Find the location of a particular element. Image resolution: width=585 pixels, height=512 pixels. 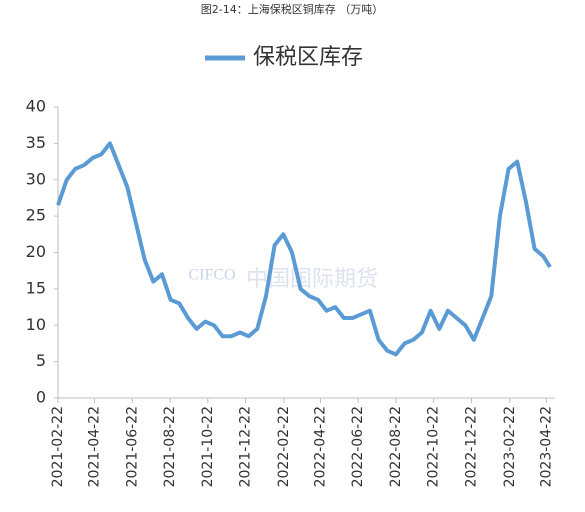

y-tick-label: 0 is located at coordinates (41, 397).